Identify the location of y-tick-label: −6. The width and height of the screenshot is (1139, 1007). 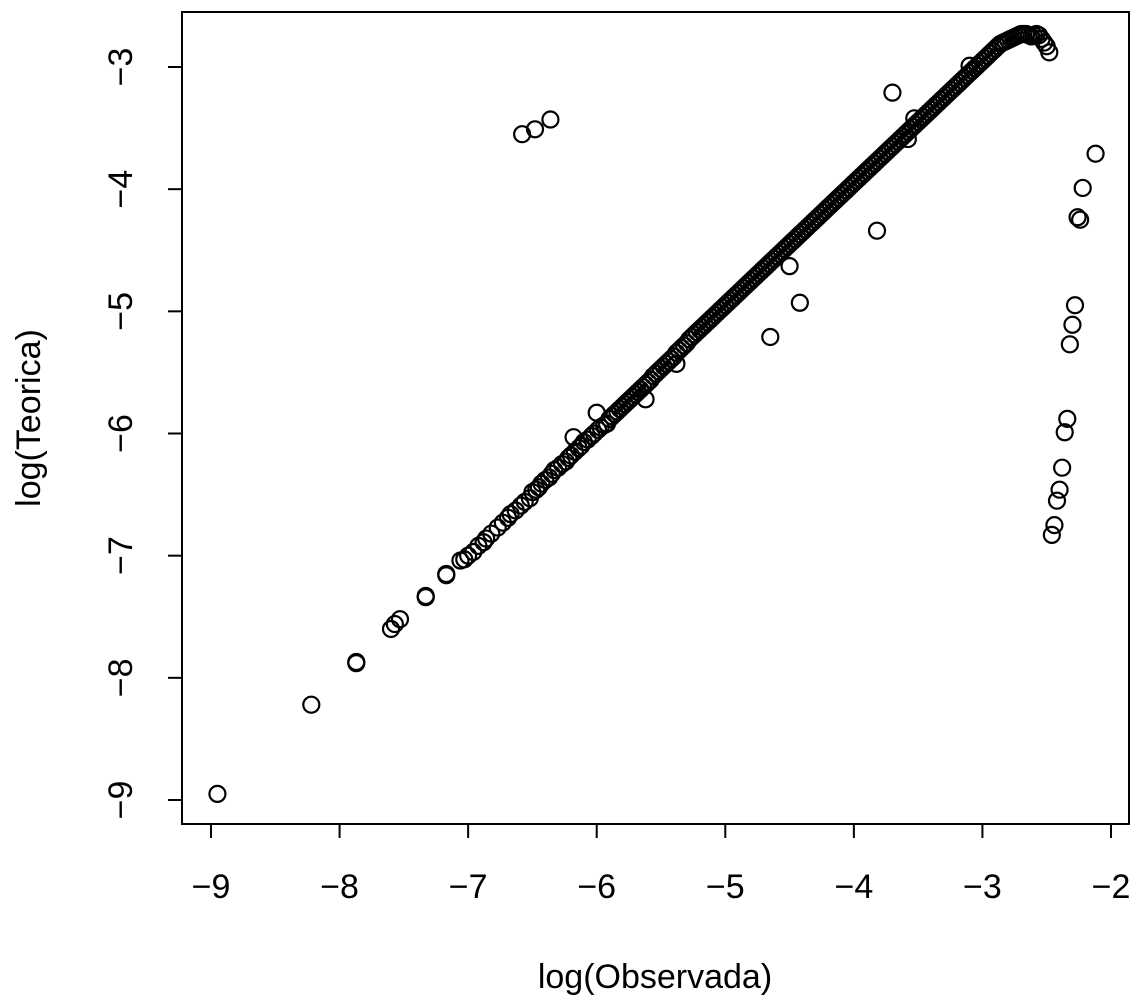
(121, 433).